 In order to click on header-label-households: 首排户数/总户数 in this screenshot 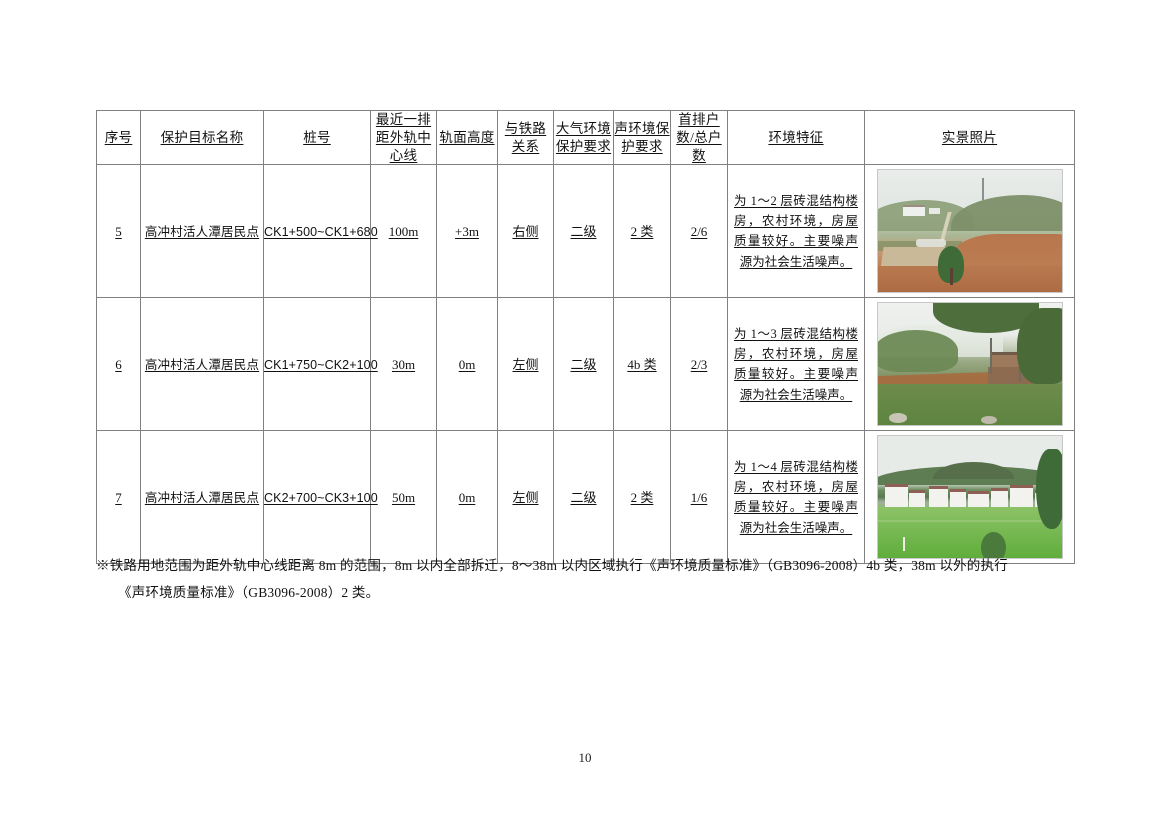, I will do `click(699, 137)`.